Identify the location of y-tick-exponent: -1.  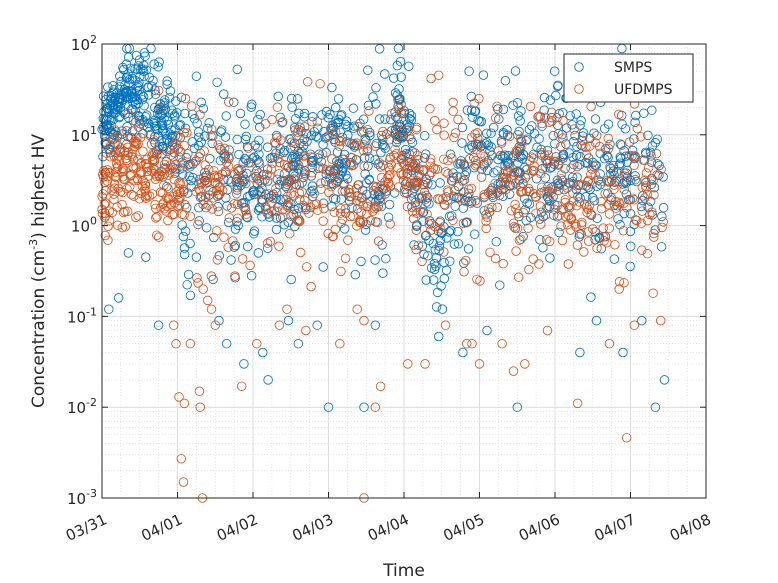
(91, 311).